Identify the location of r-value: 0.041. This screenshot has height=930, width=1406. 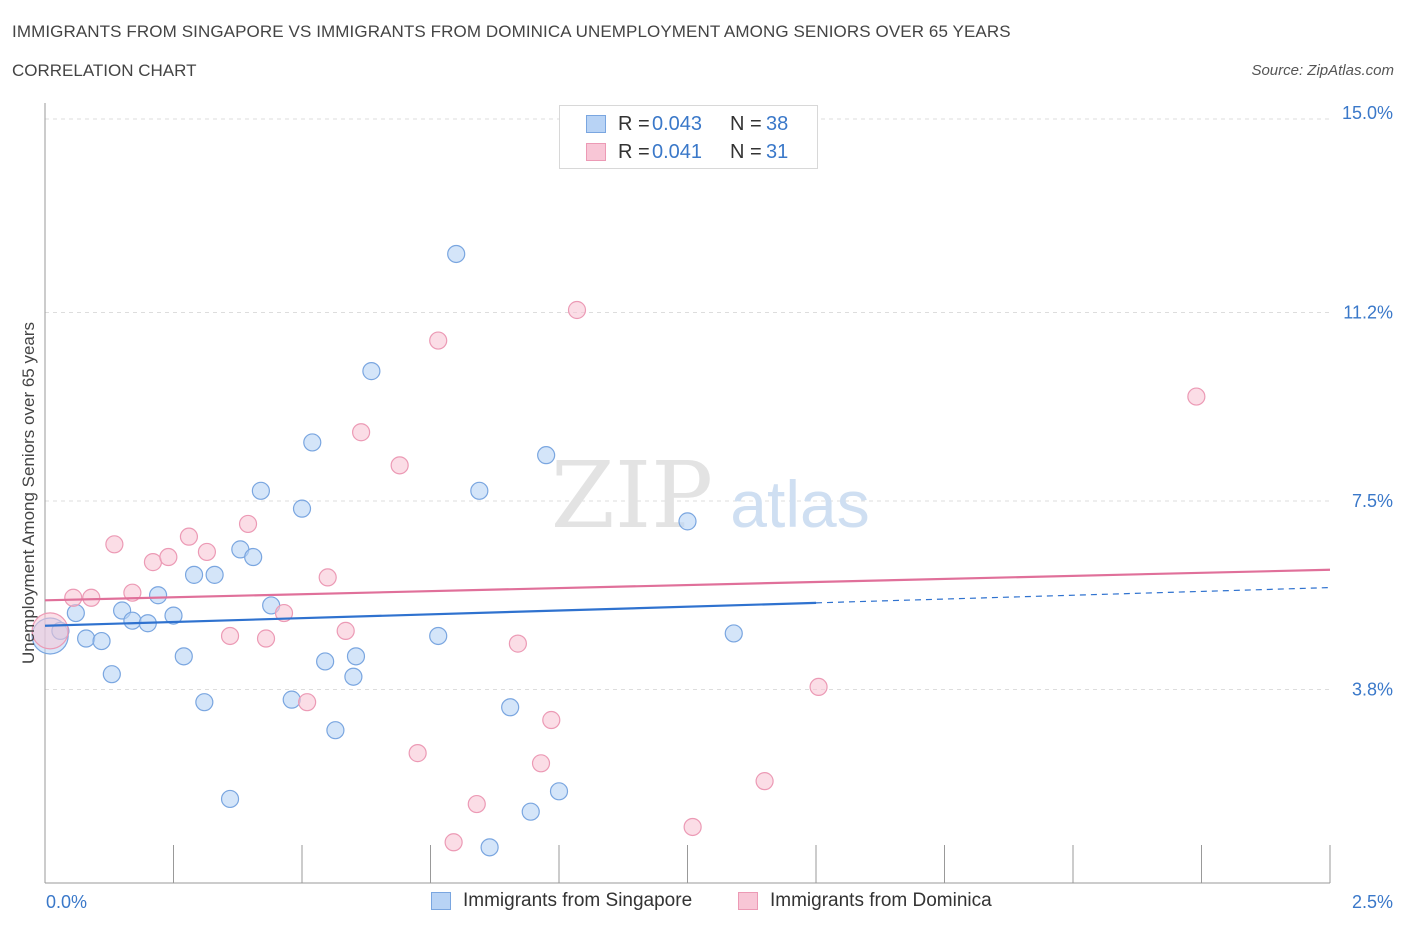
(677, 151).